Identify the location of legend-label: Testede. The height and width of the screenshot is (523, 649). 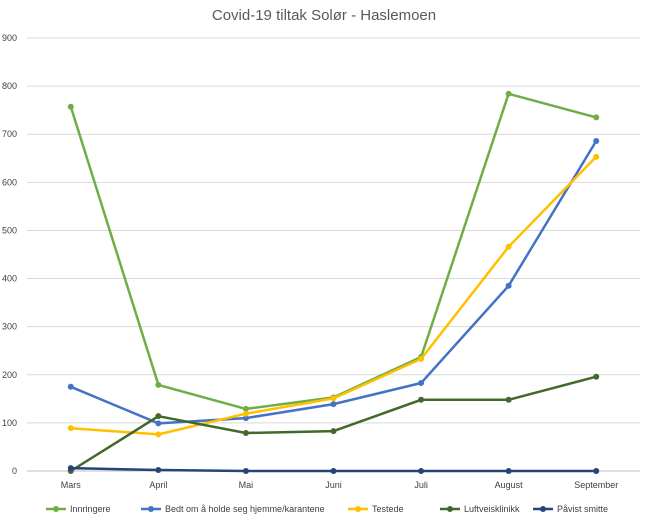
(388, 509).